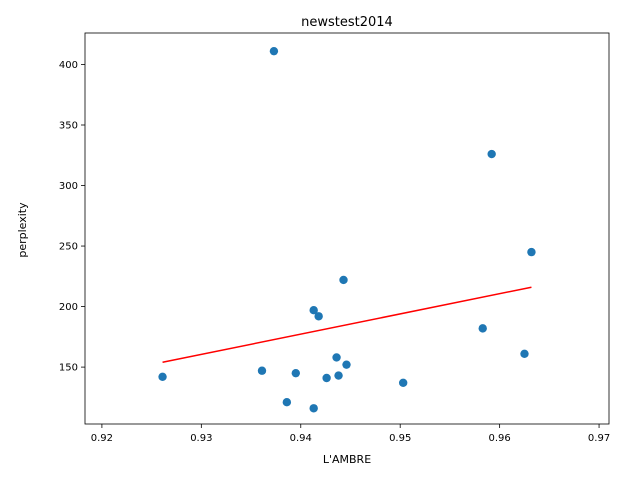 This screenshot has height=480, width=640. I want to click on x-tick-label: 0.93, so click(201, 438).